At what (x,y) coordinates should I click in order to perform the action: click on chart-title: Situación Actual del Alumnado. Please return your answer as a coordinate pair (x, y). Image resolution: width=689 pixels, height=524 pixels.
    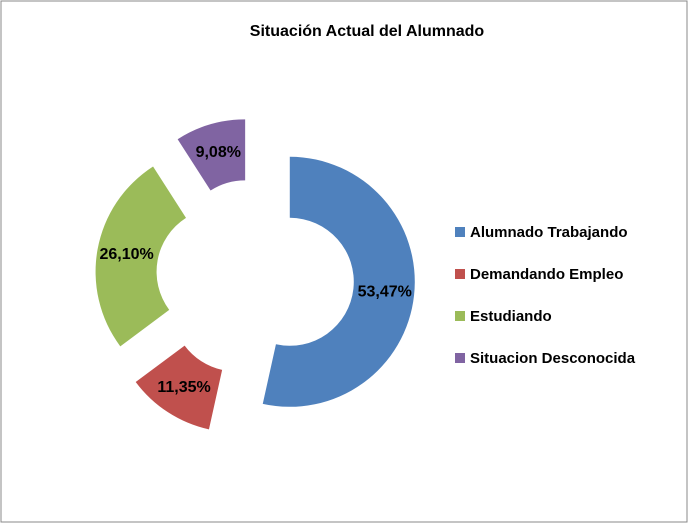
    Looking at the image, I should click on (367, 31).